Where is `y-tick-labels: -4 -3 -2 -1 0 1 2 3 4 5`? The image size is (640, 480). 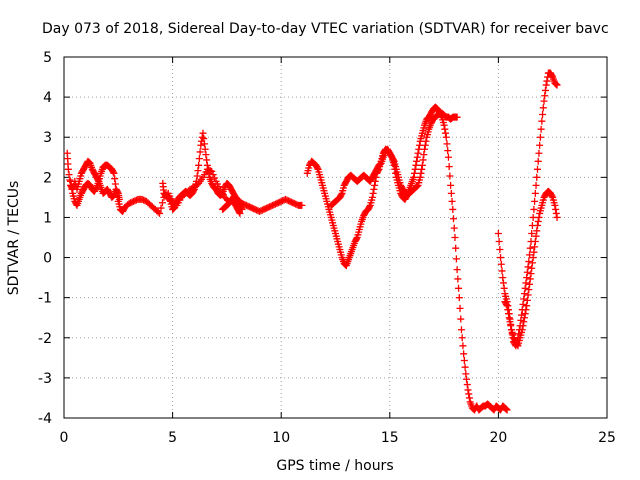 y-tick-labels: -4 -3 -2 -1 0 1 2 3 4 5 is located at coordinates (45, 238).